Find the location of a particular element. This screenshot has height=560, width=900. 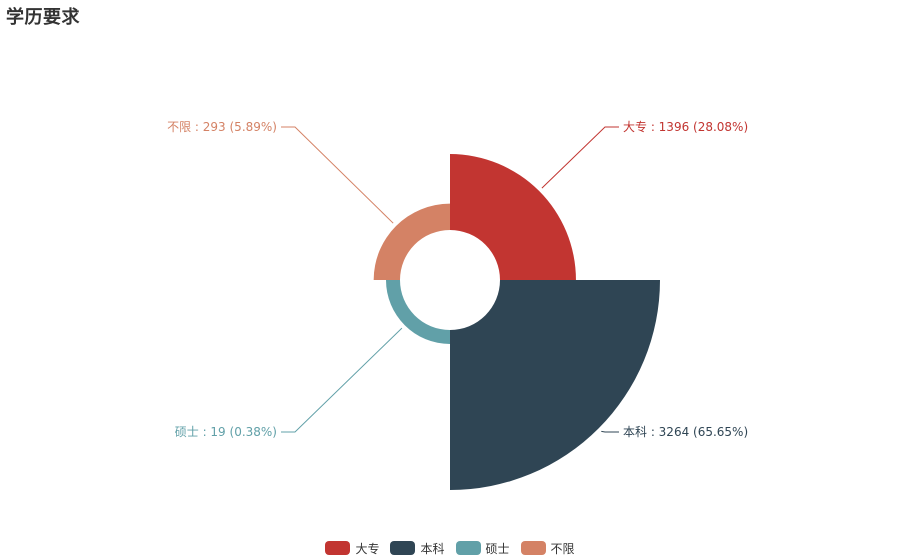

legend-item-3: 硕士 is located at coordinates (482, 548).